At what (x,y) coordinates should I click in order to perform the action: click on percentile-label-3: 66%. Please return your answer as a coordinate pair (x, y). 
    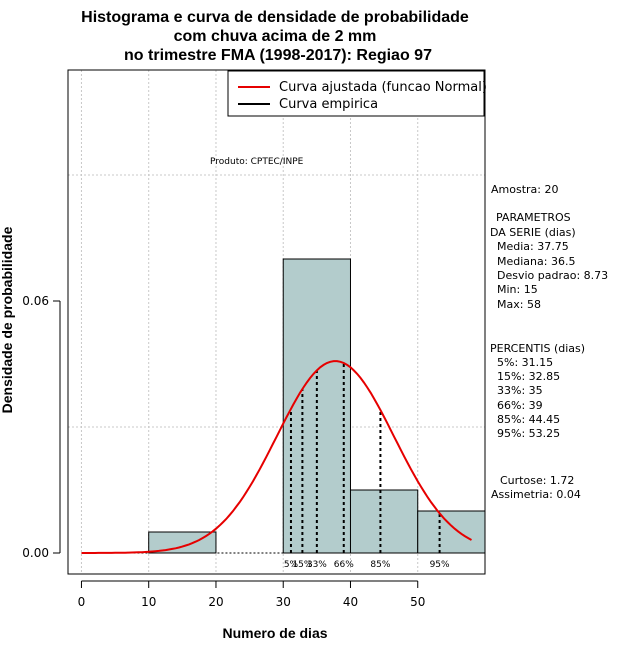
    Looking at the image, I should click on (344, 565).